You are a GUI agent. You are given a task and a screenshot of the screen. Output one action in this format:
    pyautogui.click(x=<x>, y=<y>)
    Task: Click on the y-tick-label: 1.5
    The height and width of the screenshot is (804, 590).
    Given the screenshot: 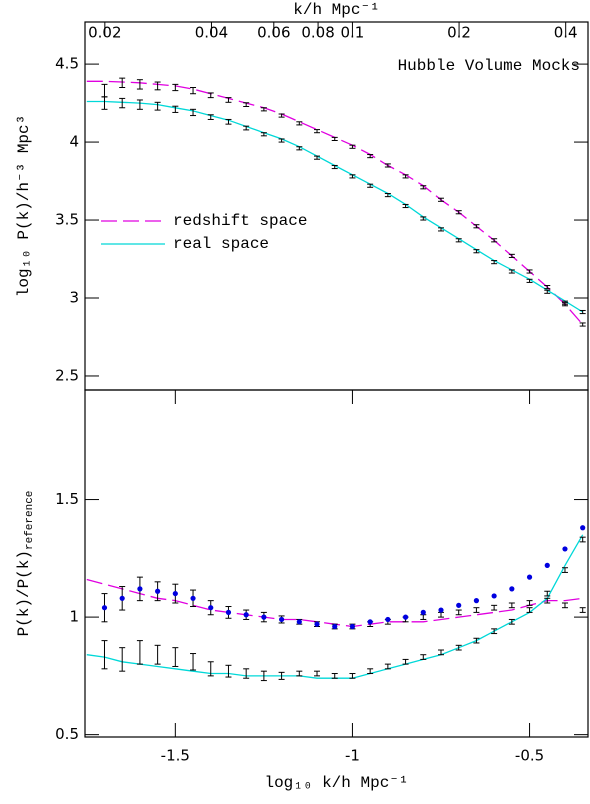 What is the action you would take?
    pyautogui.click(x=67, y=499)
    